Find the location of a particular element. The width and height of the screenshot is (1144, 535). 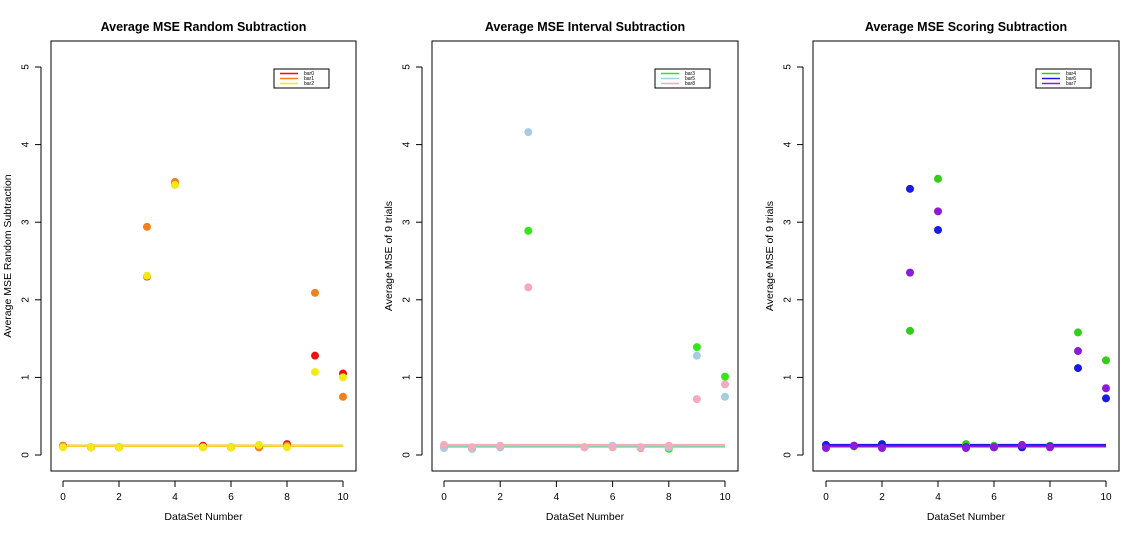

legend-label-bar8: bar8 is located at coordinates (690, 84).